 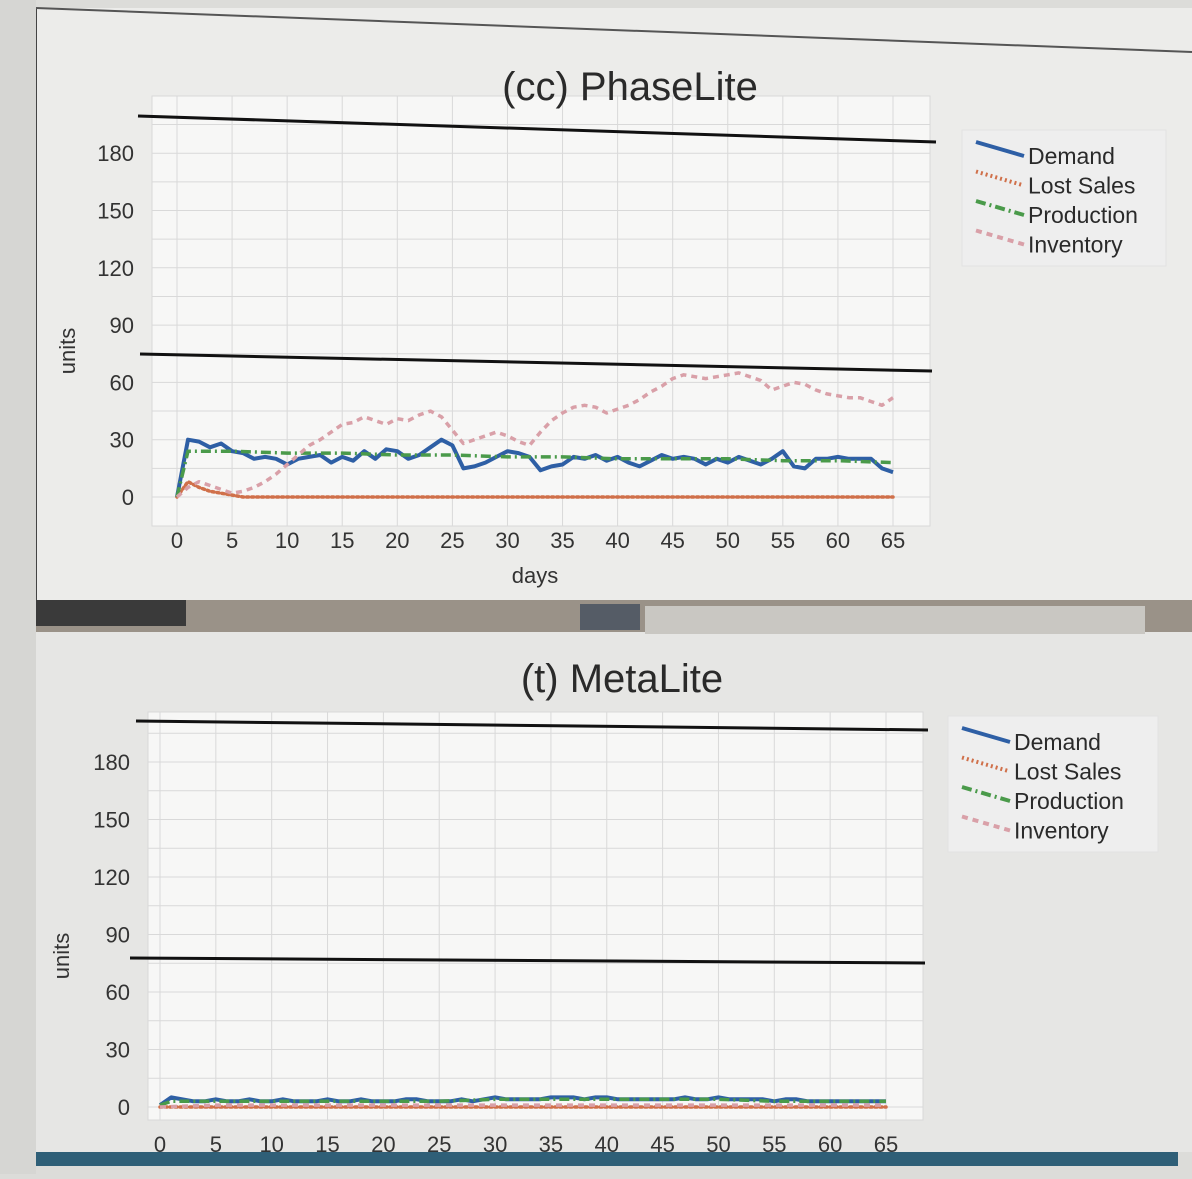 I want to click on chart-title: (cc) PhaseLite, so click(x=630, y=87).